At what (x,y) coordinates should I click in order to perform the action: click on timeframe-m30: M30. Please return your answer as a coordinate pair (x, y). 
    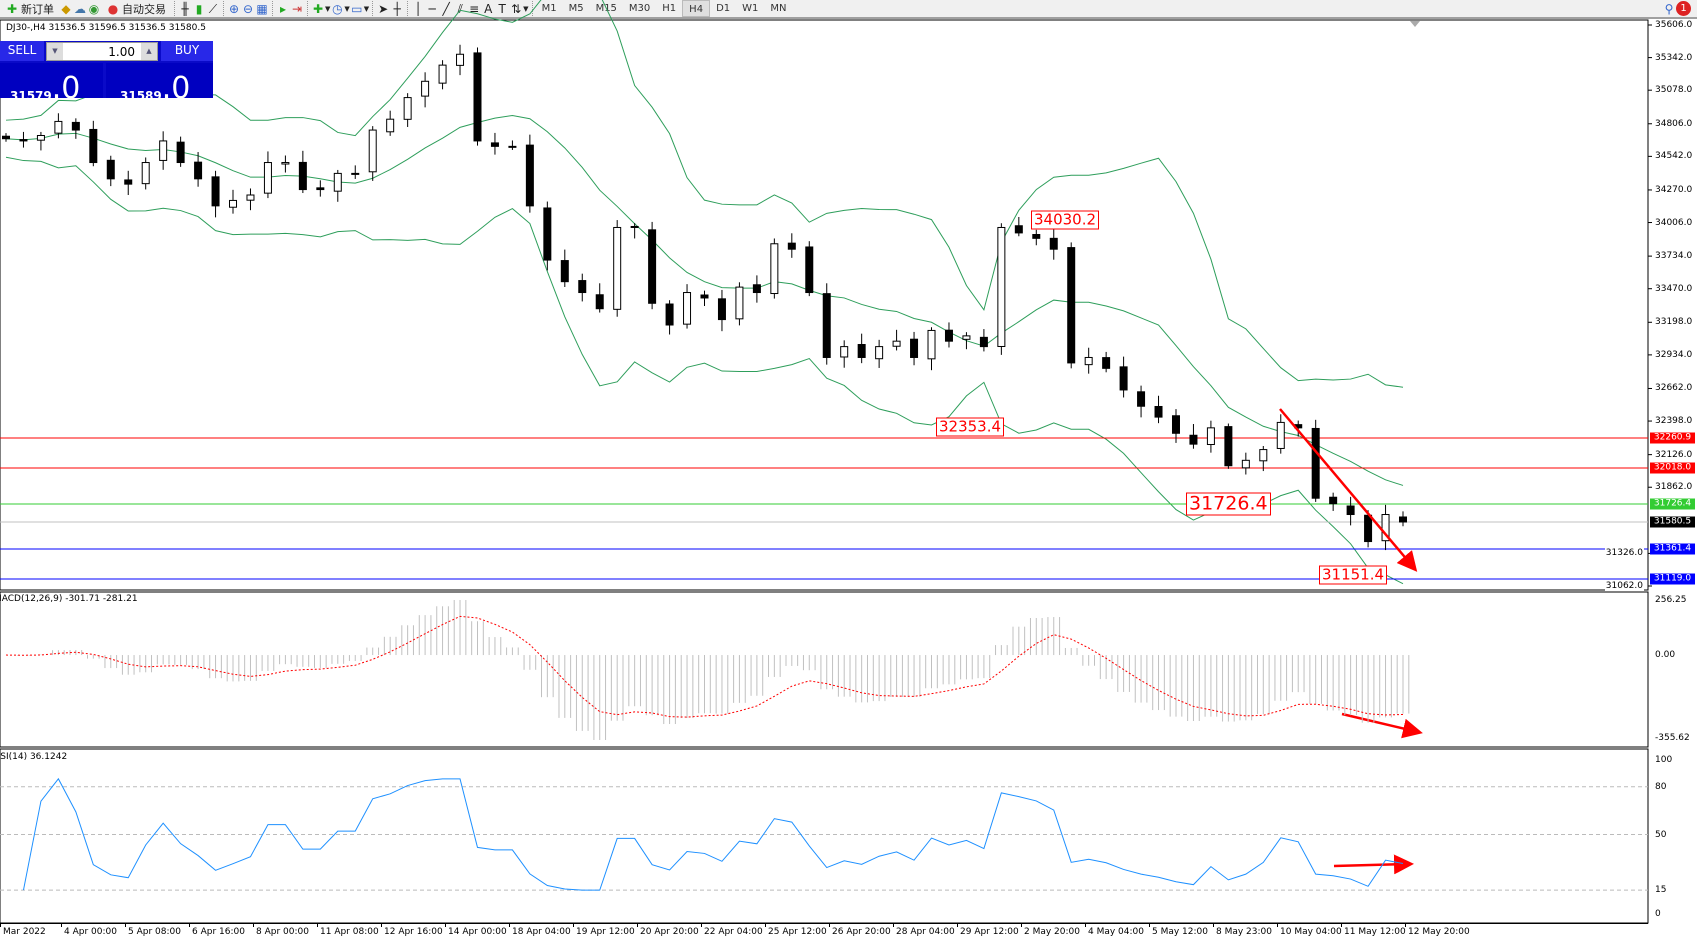
    Looking at the image, I should click on (639, 8).